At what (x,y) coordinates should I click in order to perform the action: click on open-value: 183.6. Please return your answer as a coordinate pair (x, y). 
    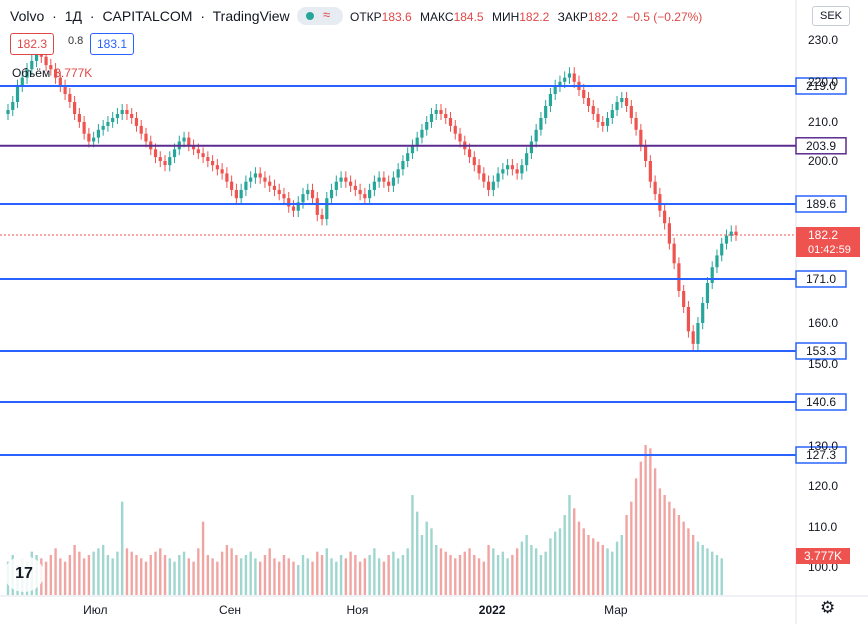
    Looking at the image, I should click on (396, 17).